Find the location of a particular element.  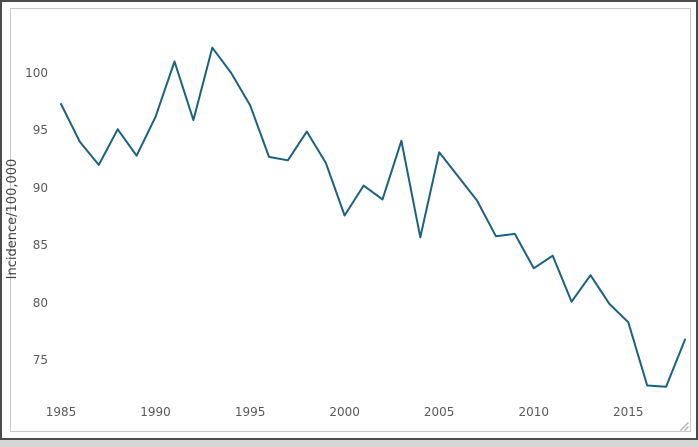

y-tick-label: 80 is located at coordinates (40, 302).